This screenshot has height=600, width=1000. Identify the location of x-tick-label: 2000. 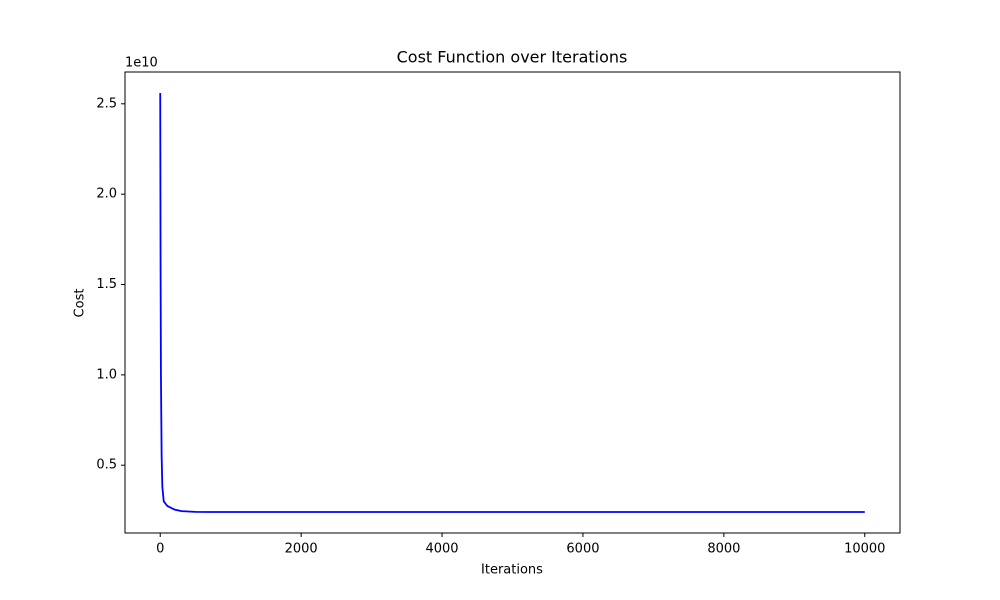
(301, 549).